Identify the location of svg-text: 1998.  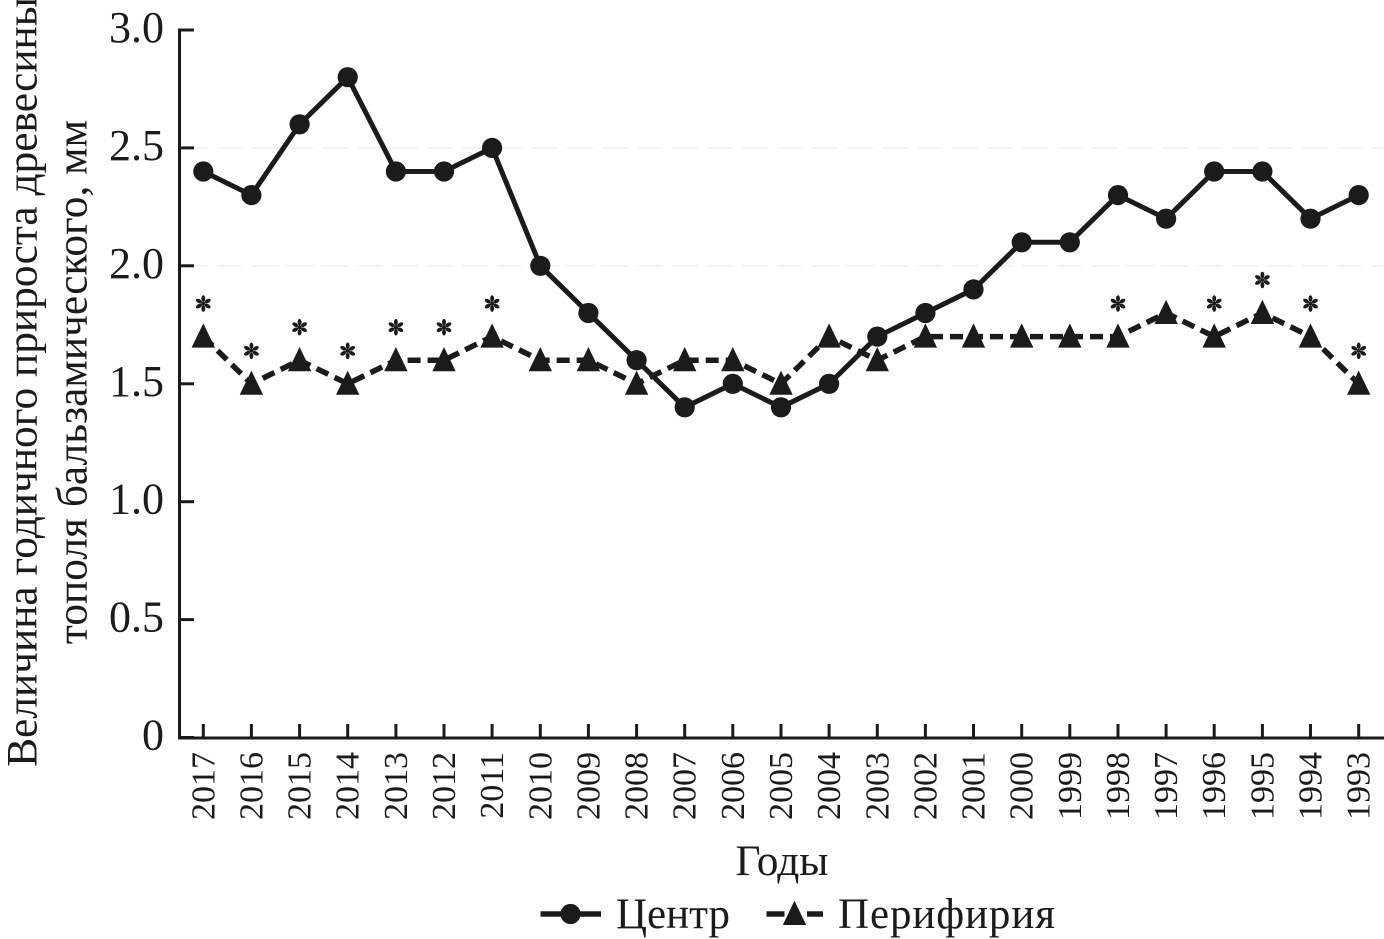
(1118, 786).